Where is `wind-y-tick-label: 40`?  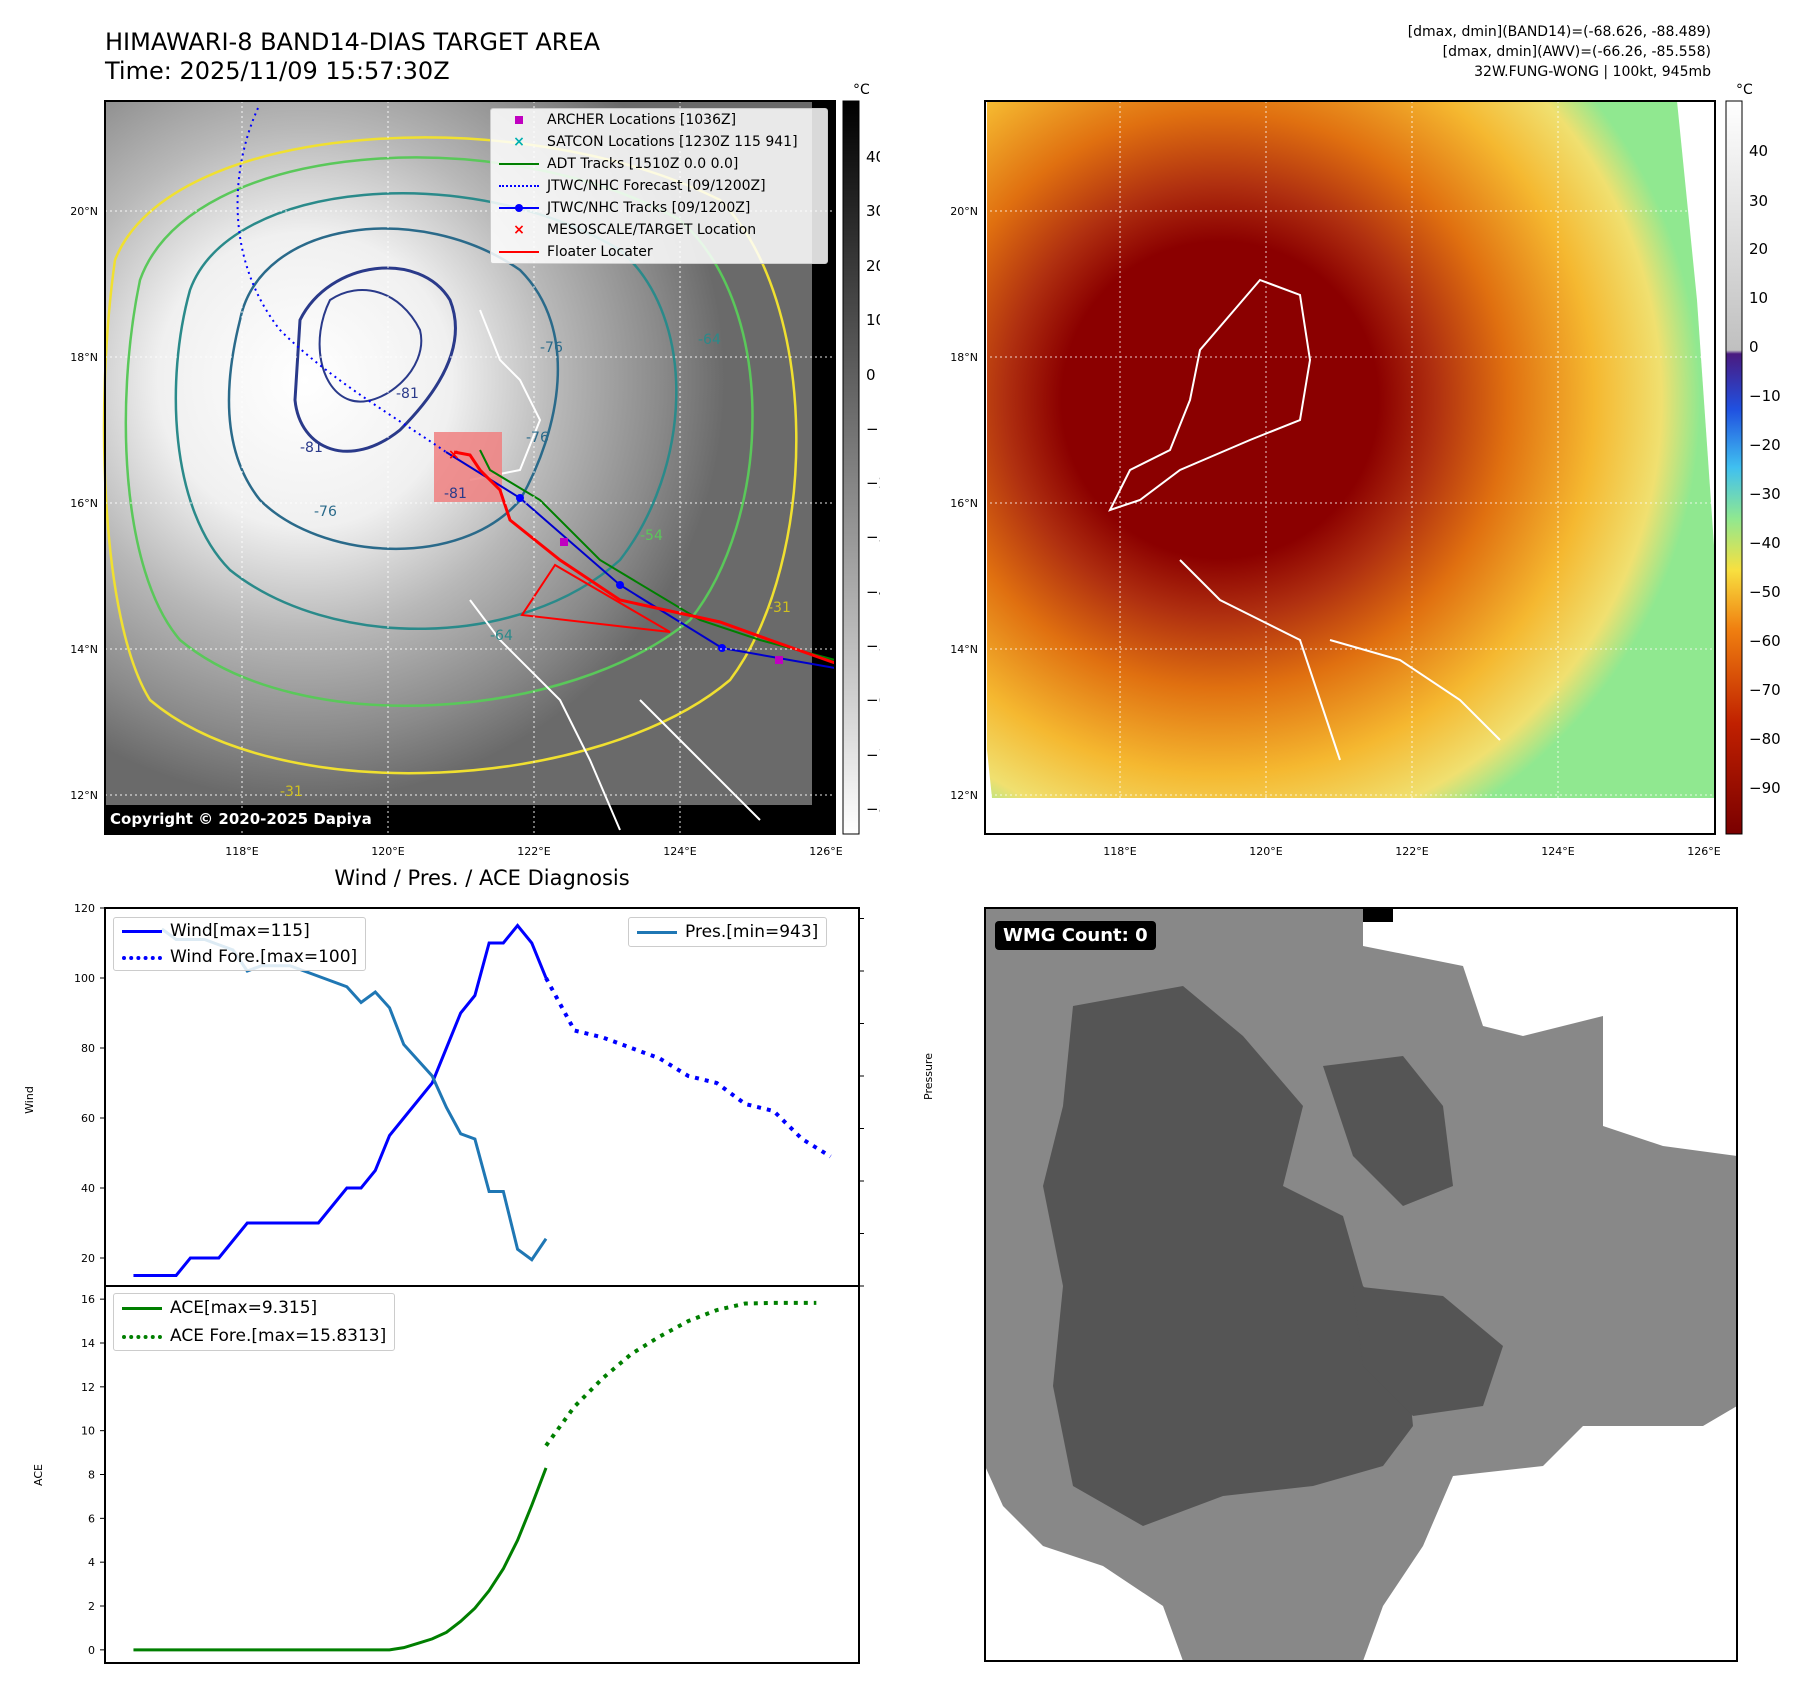 wind-y-tick-label: 40 is located at coordinates (88, 1188).